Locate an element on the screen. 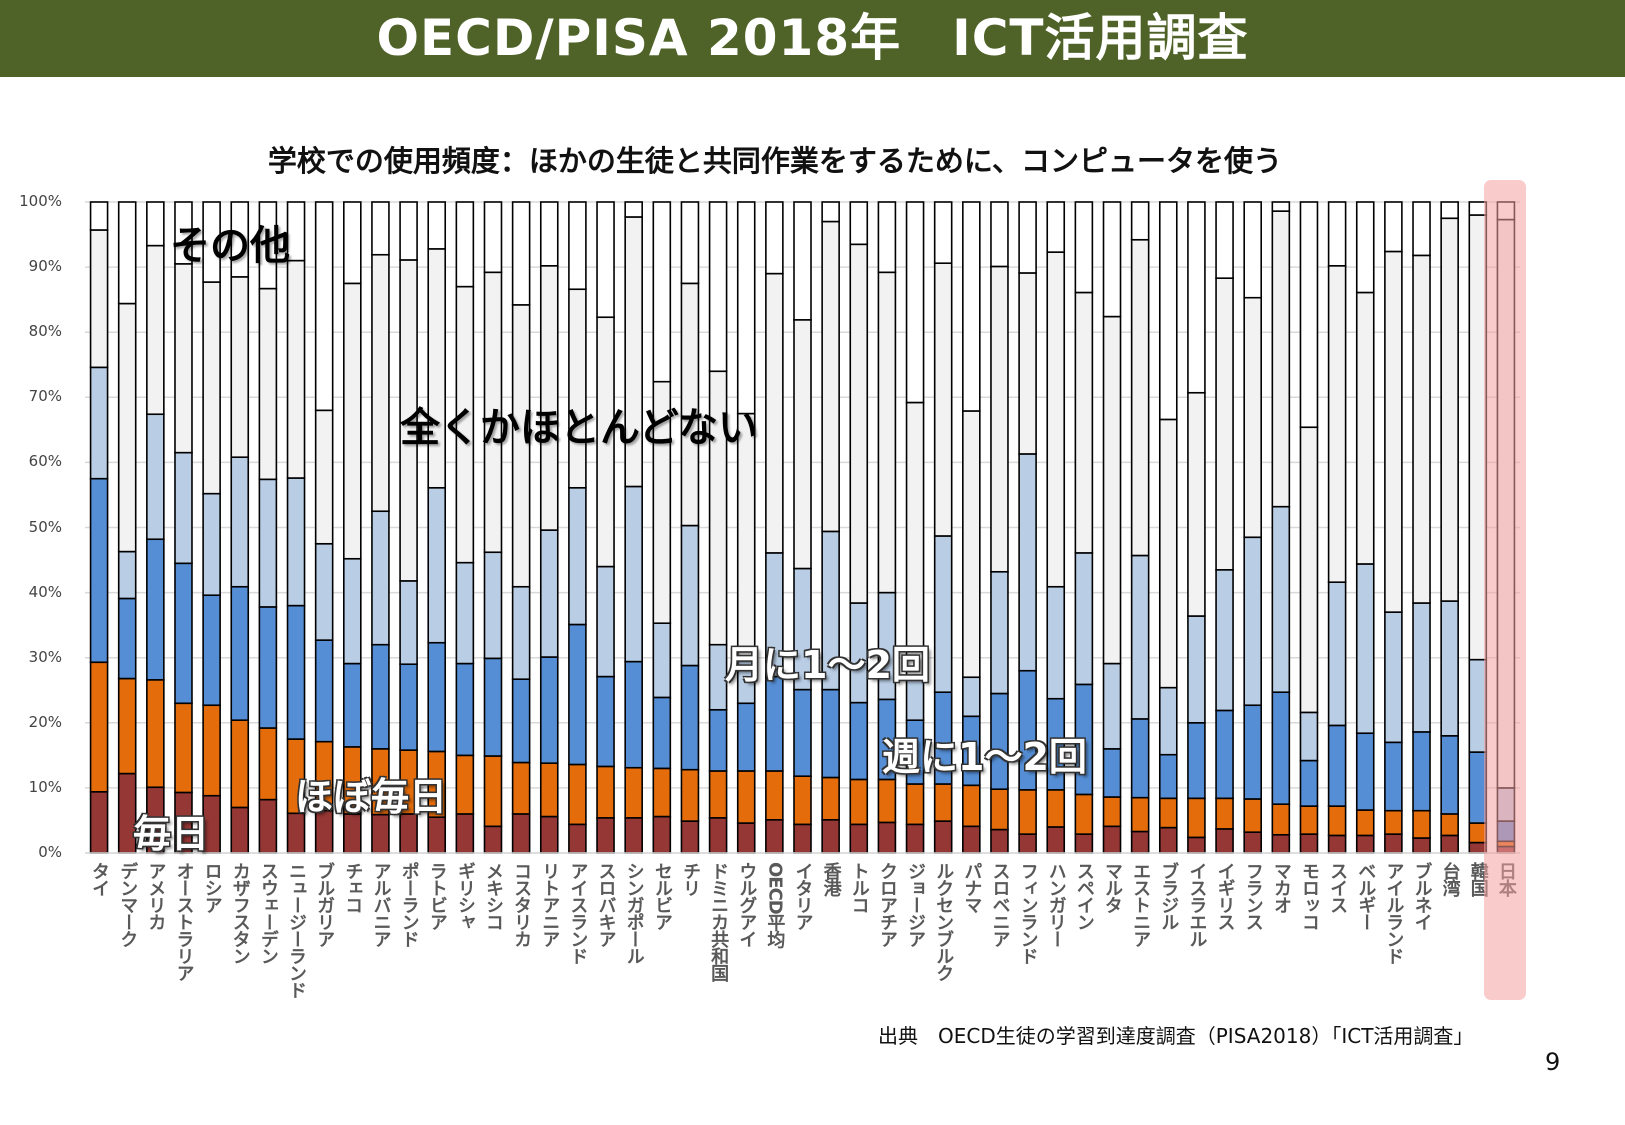  x-tick-label: セルビア is located at coordinates (662, 896).